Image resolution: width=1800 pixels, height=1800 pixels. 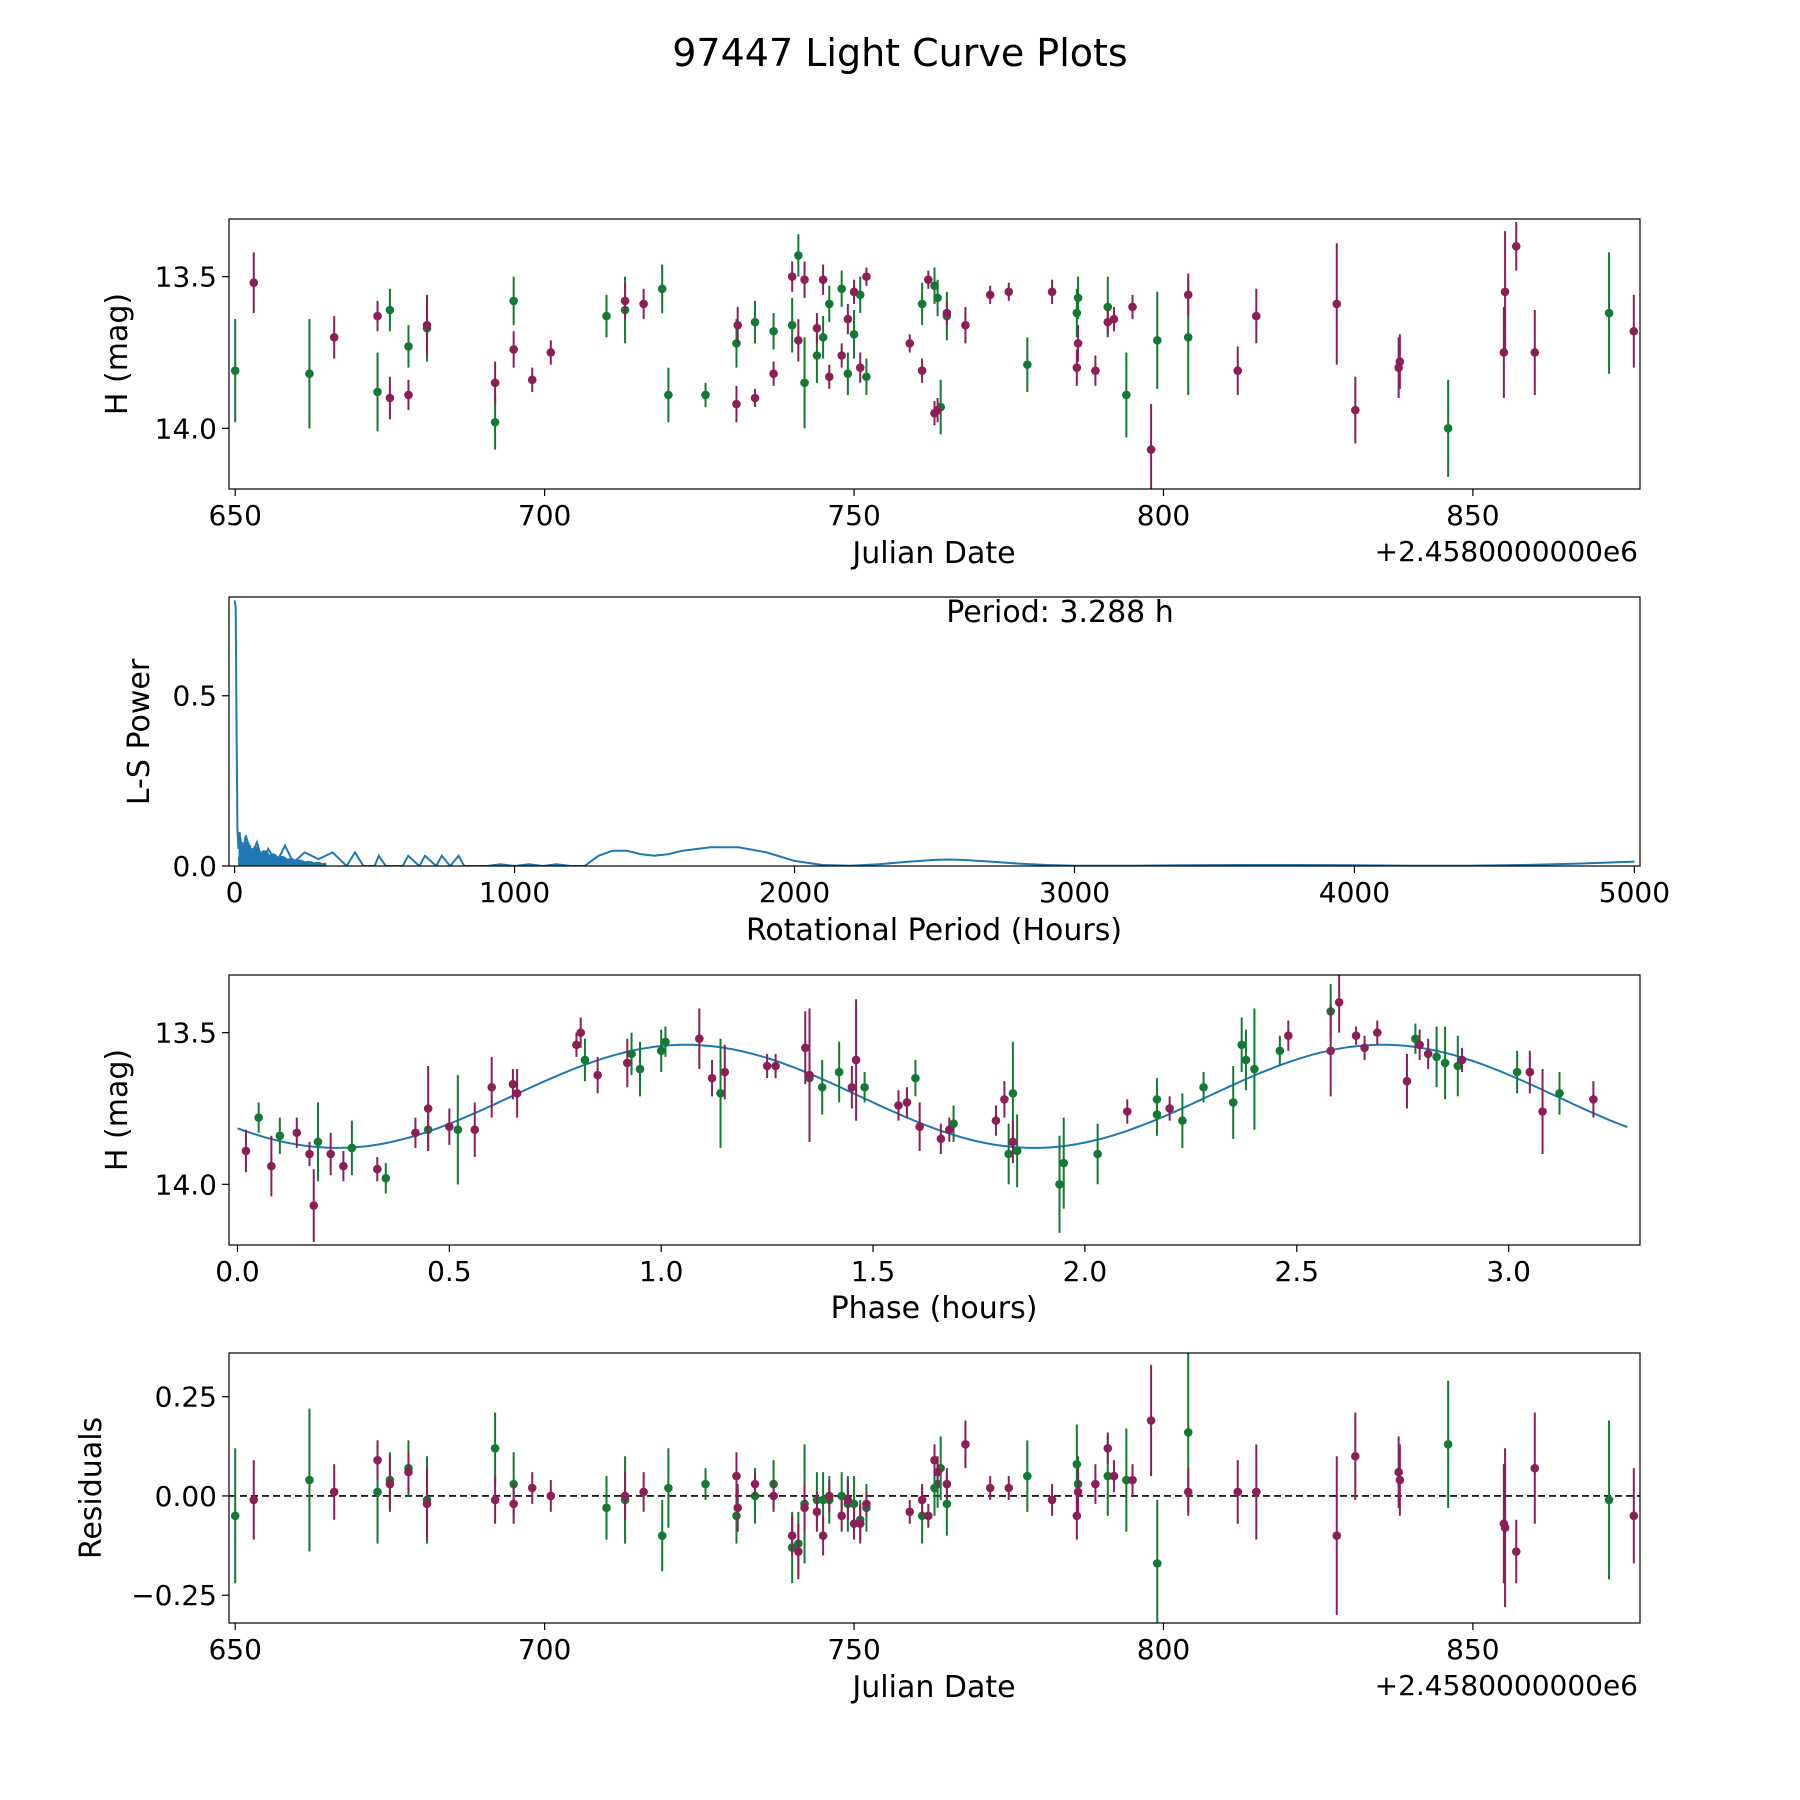 I want to click on x-tick-label: 650, so click(x=234, y=515).